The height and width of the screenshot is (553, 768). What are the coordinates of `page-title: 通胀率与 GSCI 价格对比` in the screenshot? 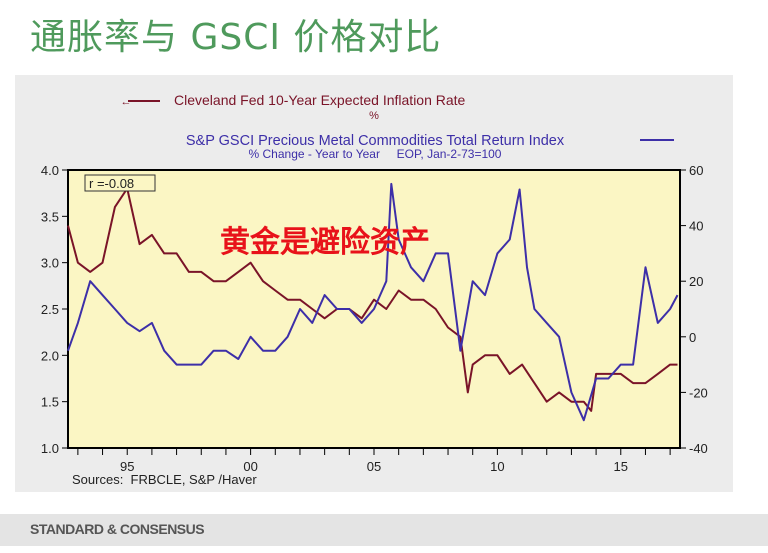 It's located at (236, 37).